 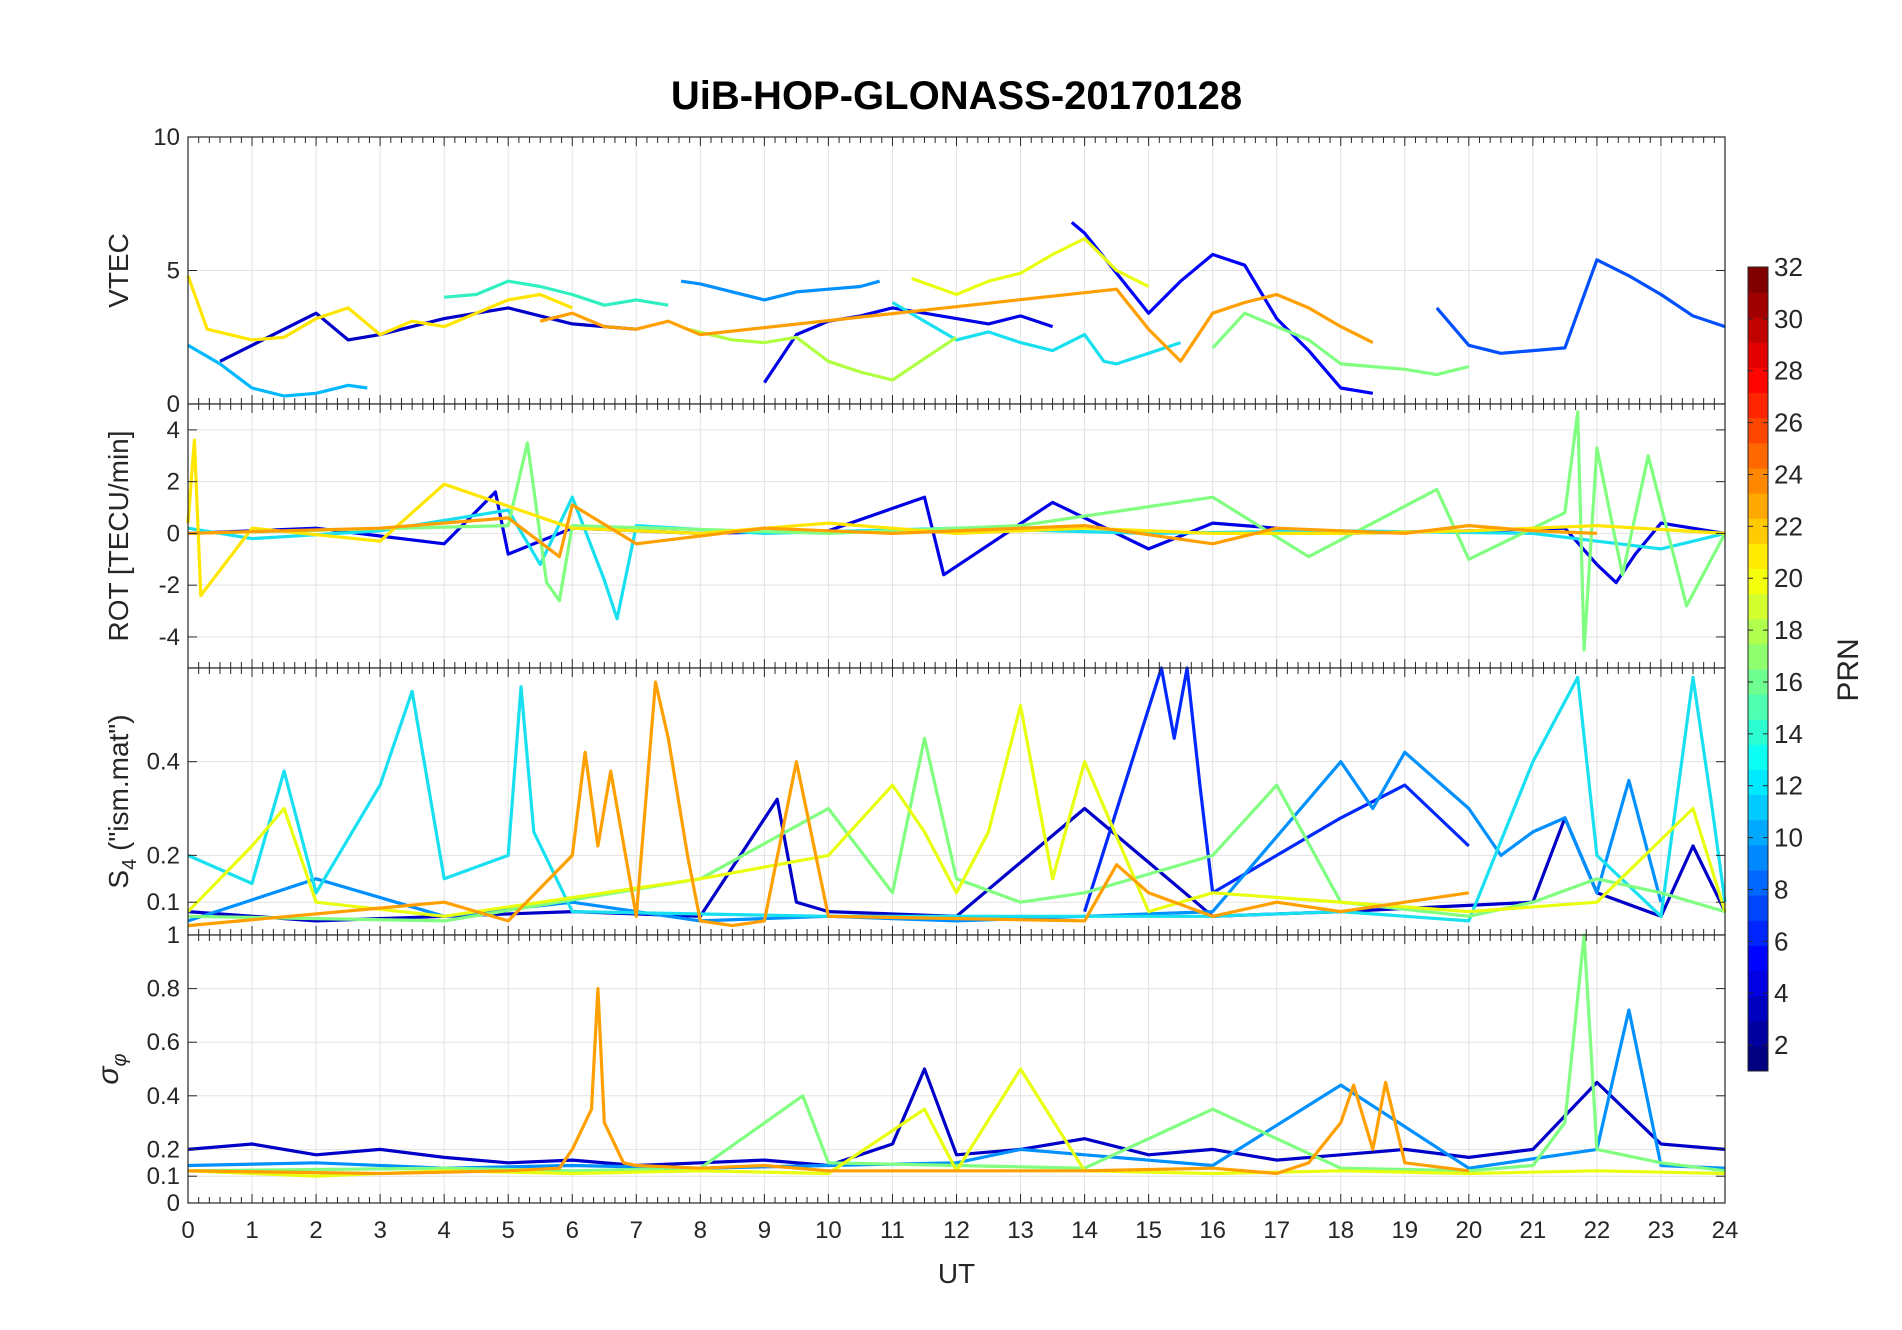 What do you see at coordinates (163, 989) in the screenshot?
I see `y-tick-label: 0.8` at bounding box center [163, 989].